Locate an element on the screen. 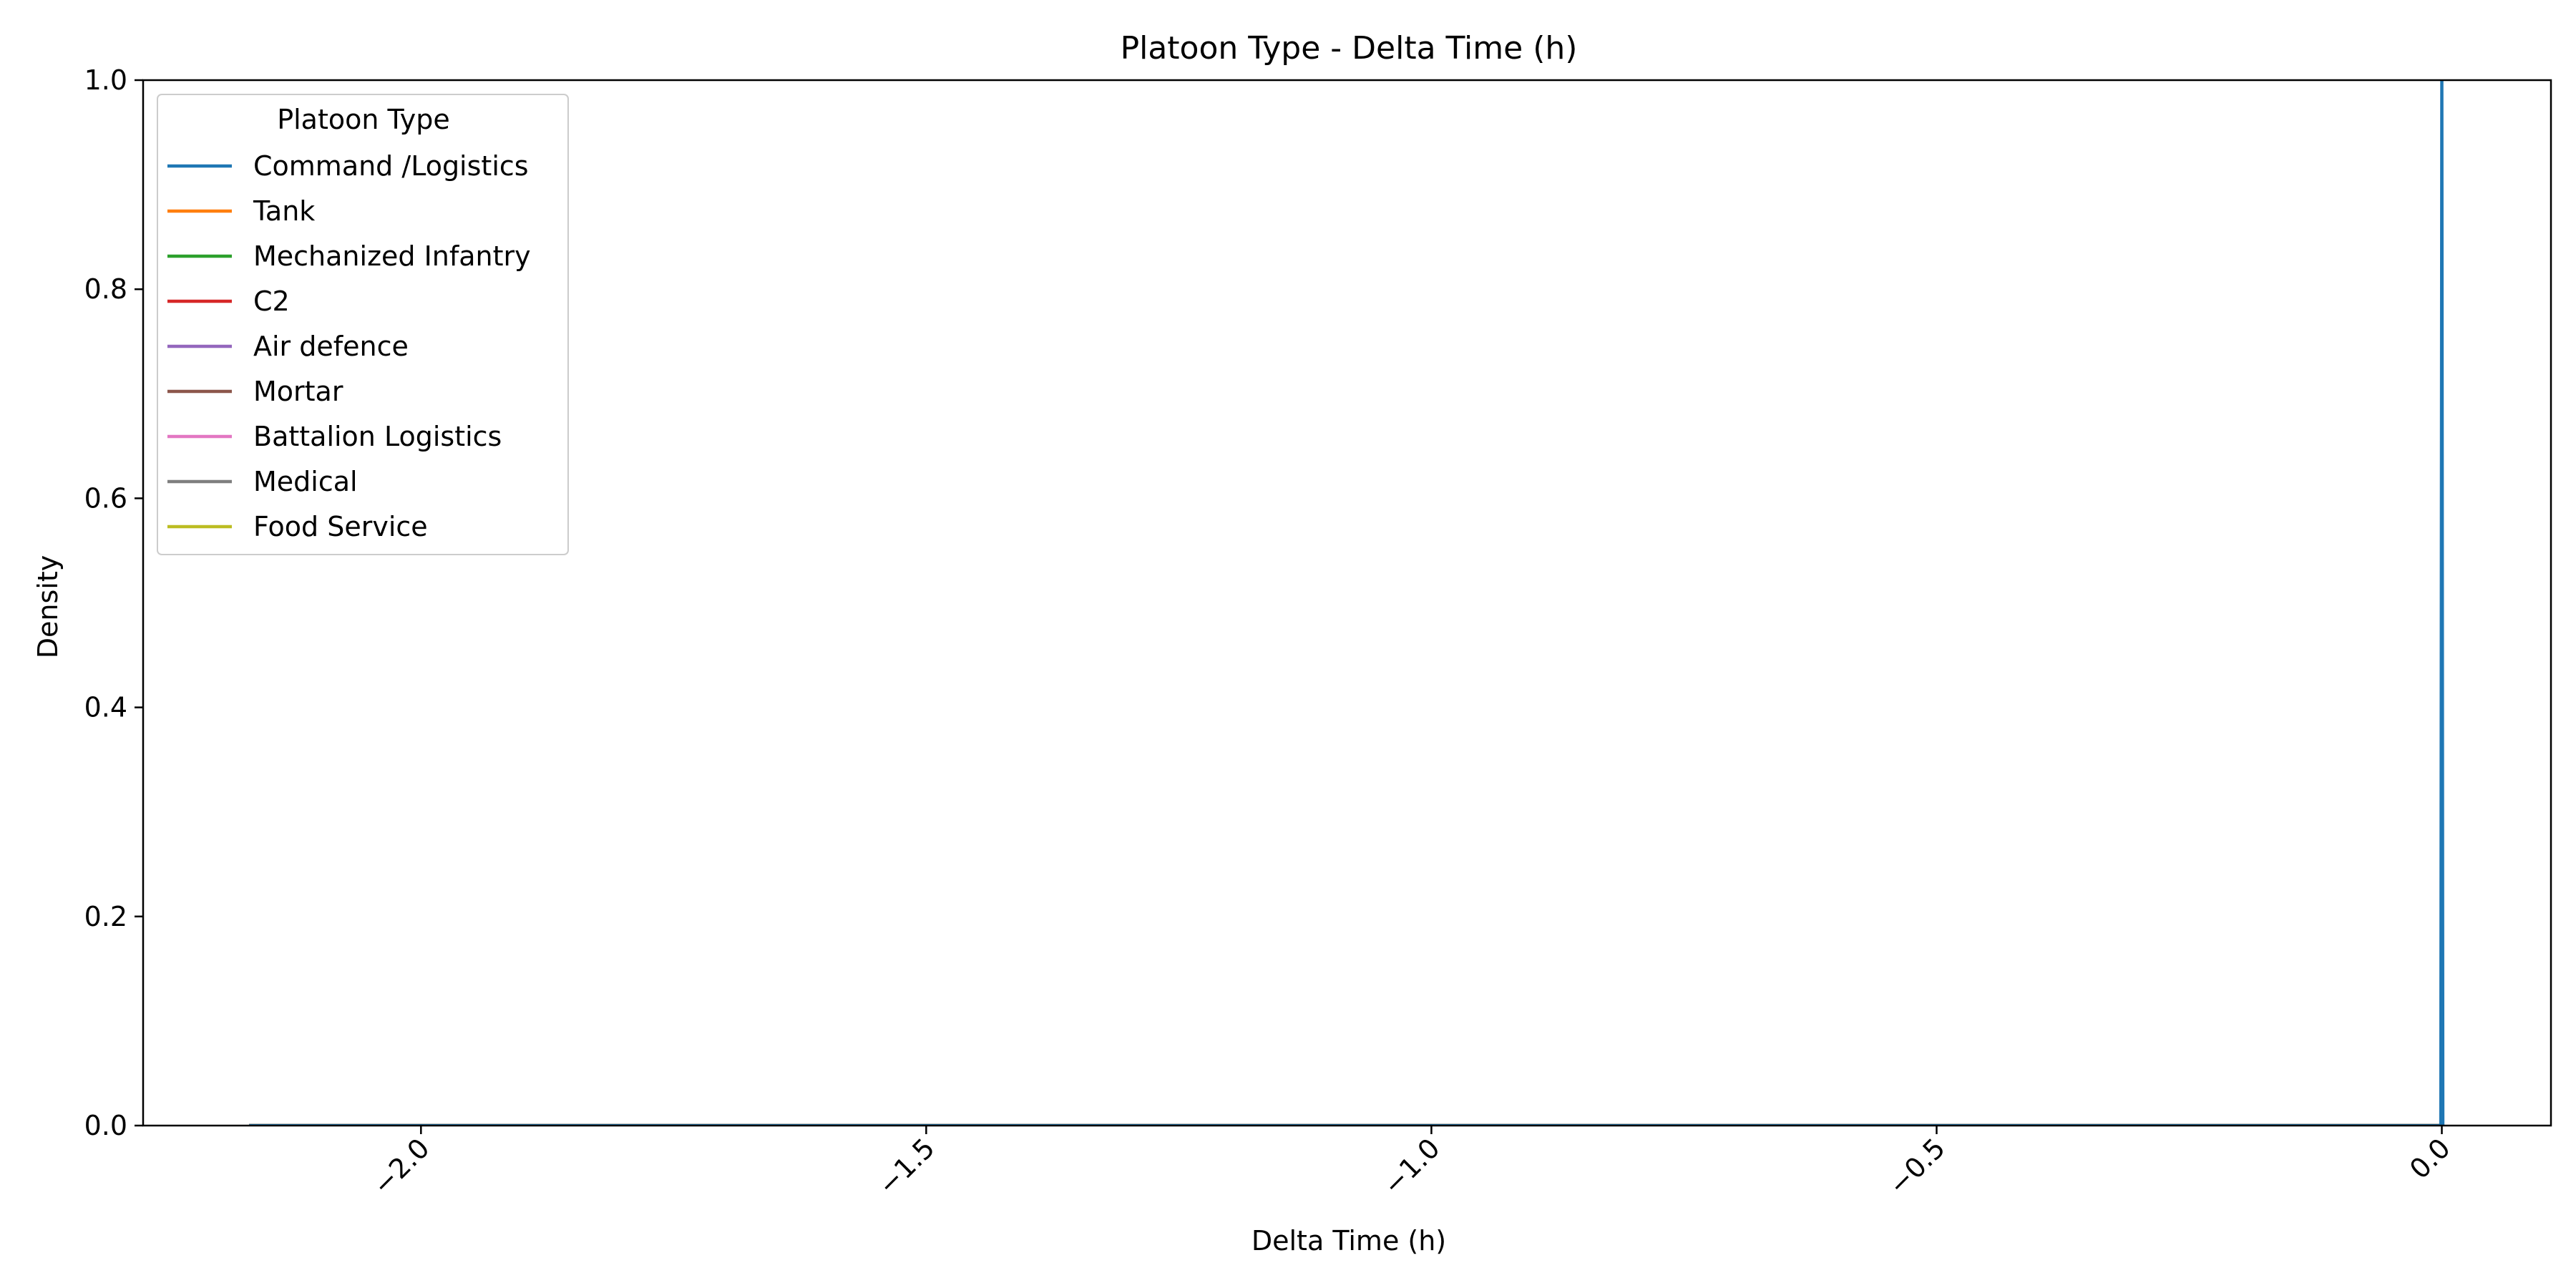 Image resolution: width=2576 pixels, height=1288 pixels. legend-entry-label: Food Service is located at coordinates (340, 526).